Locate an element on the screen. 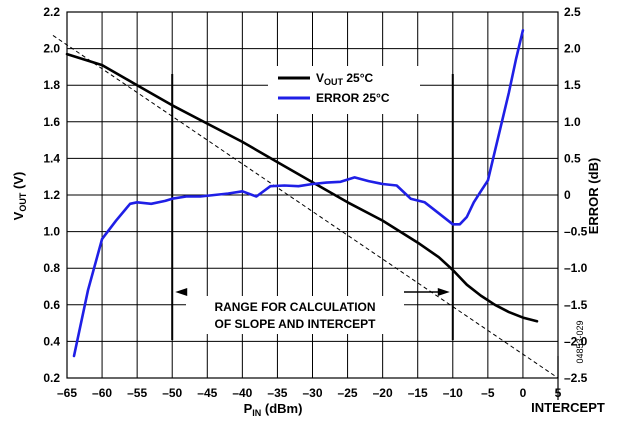  arrow-left-head is located at coordinates (181, 292).